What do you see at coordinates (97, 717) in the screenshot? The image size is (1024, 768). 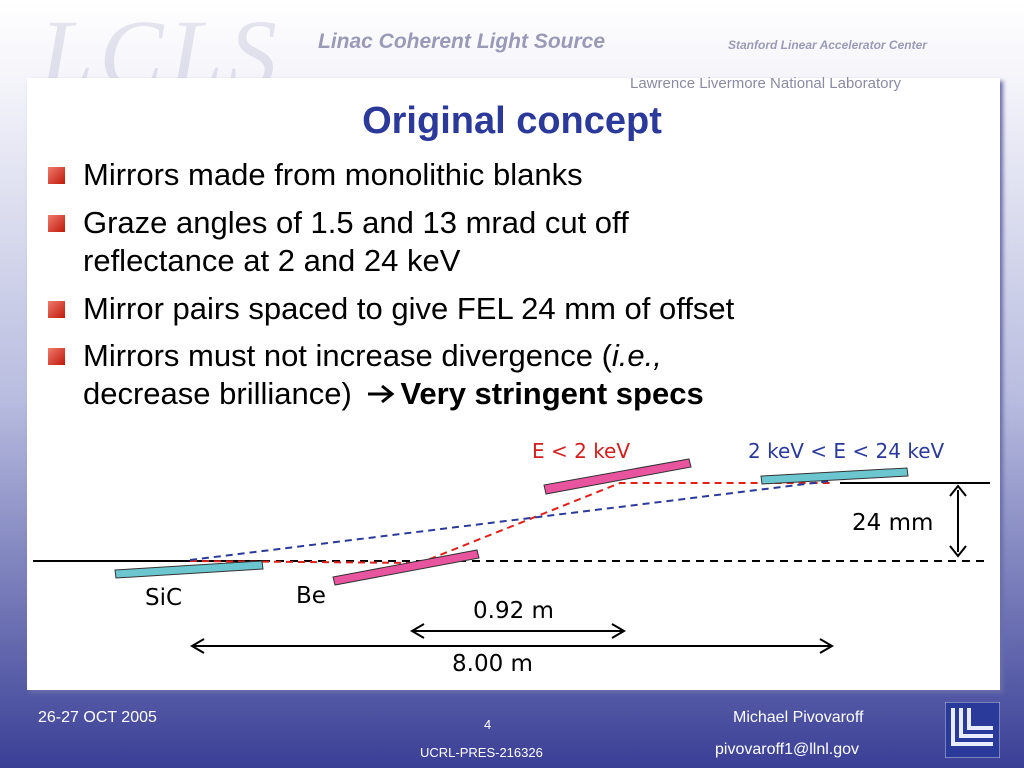 I see `footer-date: 26-27 OCT 2005` at bounding box center [97, 717].